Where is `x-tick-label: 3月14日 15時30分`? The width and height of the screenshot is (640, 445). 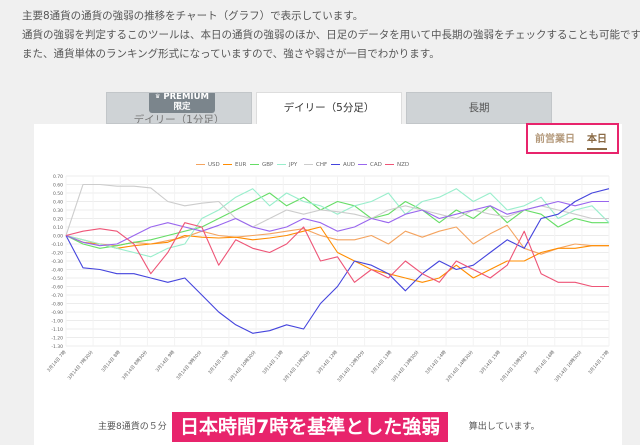 x-tick-label: 3月14日 15時30分 is located at coordinates (513, 365).